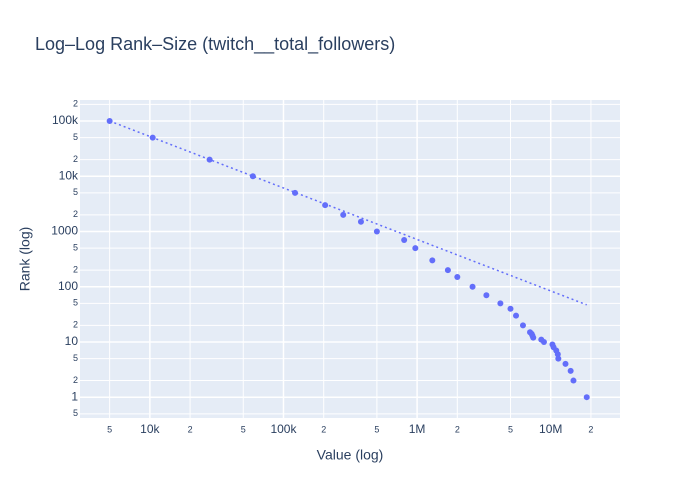  I want to click on y-tick-label: 1000, so click(64, 231).